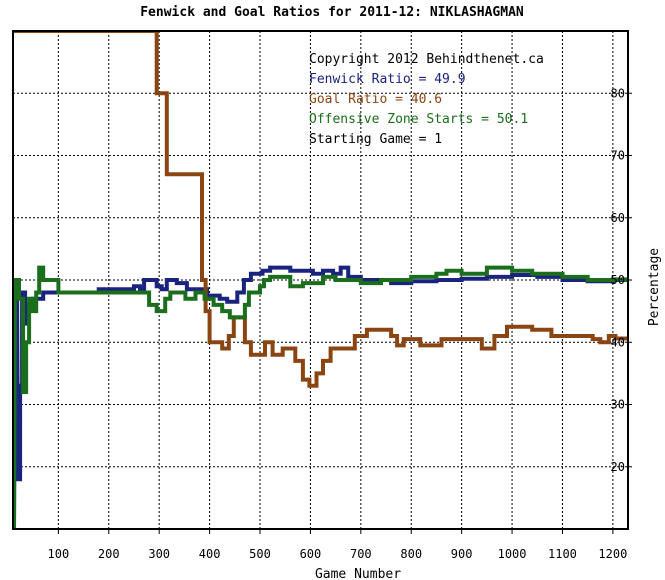 This screenshot has width=665, height=580. Describe the element at coordinates (411, 554) in the screenshot. I see `x-tick-label: 800` at that location.